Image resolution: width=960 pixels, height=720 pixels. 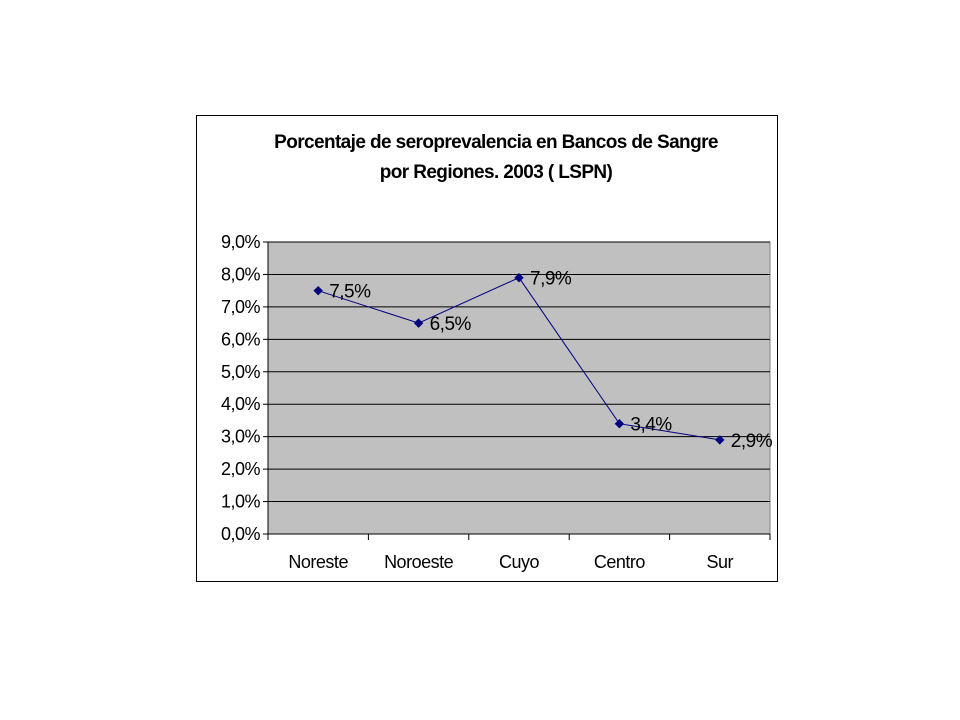 What do you see at coordinates (752, 441) in the screenshot?
I see `data-label: 2,9%` at bounding box center [752, 441].